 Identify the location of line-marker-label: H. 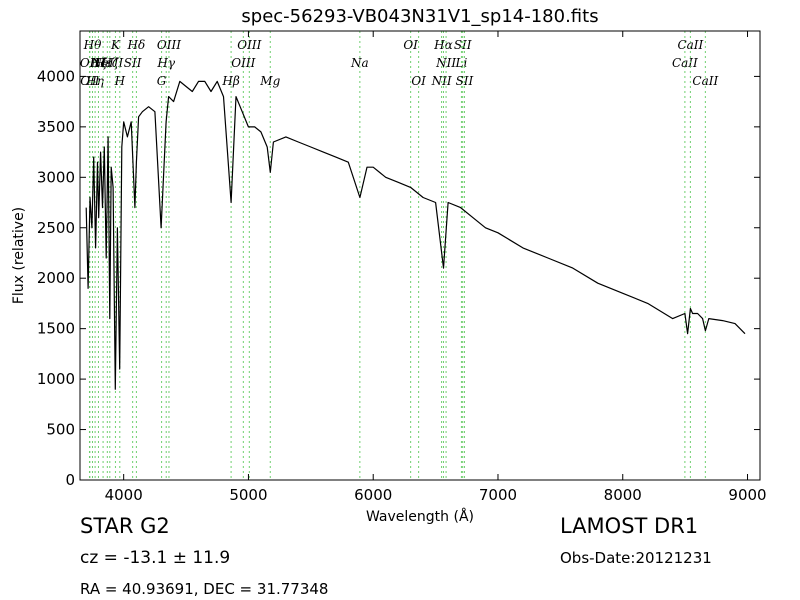
(120, 81).